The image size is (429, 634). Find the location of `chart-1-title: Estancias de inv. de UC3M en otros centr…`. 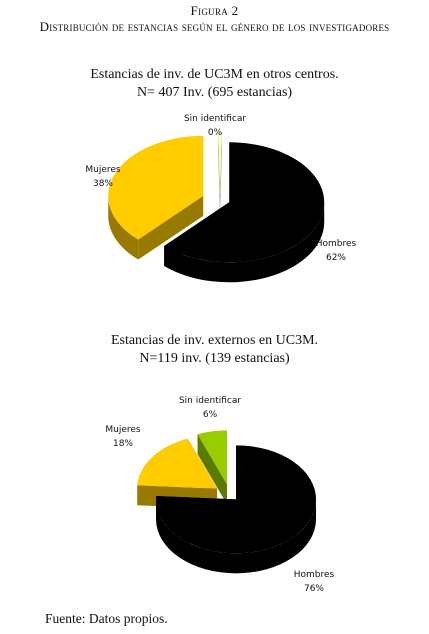

chart-1-title: Estancias de inv. de UC3M en otros centr… is located at coordinates (214, 84).